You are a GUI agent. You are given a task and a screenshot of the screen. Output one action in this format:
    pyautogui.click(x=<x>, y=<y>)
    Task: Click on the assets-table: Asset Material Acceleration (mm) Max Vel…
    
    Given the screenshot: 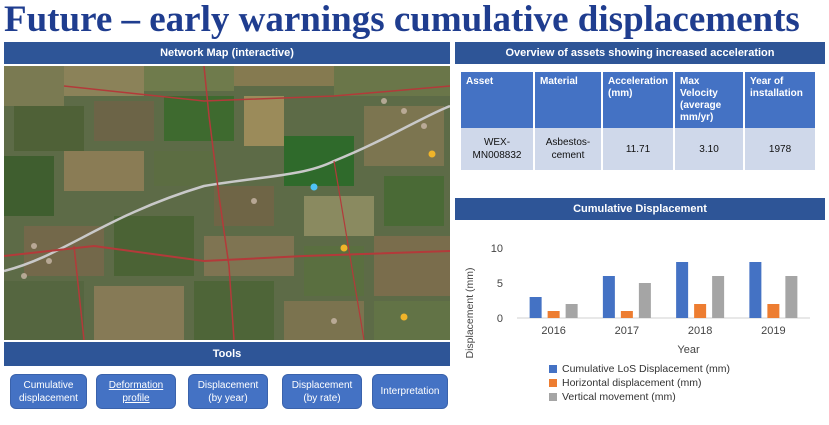 What is the action you would take?
    pyautogui.click(x=638, y=121)
    